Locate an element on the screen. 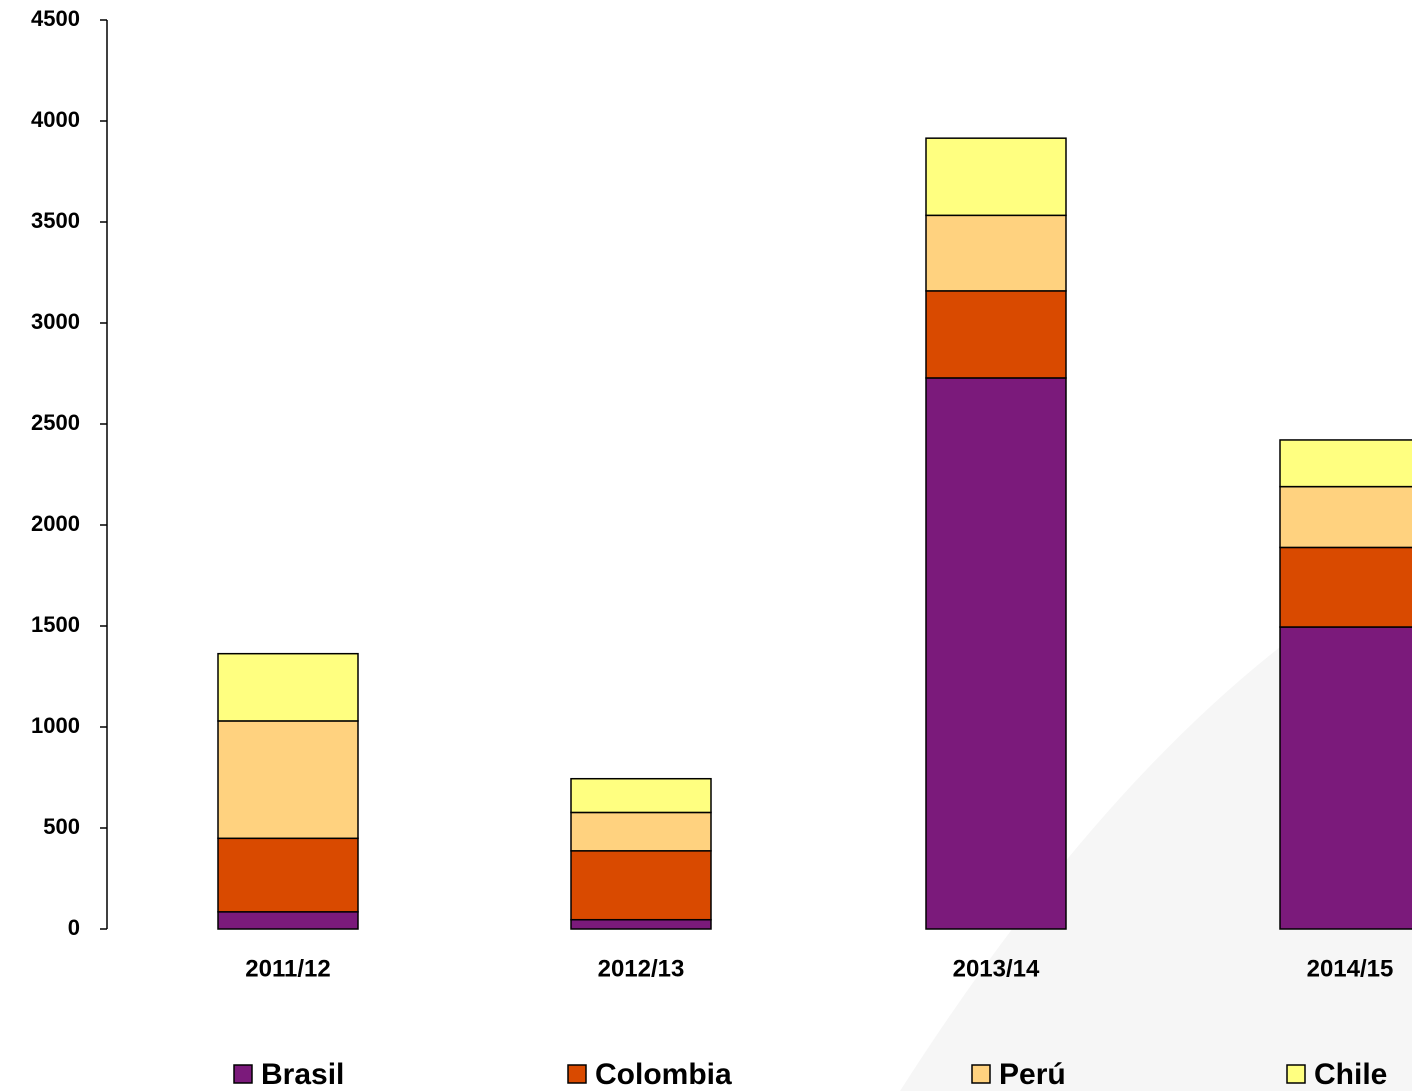  legend-label: Colombia is located at coordinates (663, 1074).